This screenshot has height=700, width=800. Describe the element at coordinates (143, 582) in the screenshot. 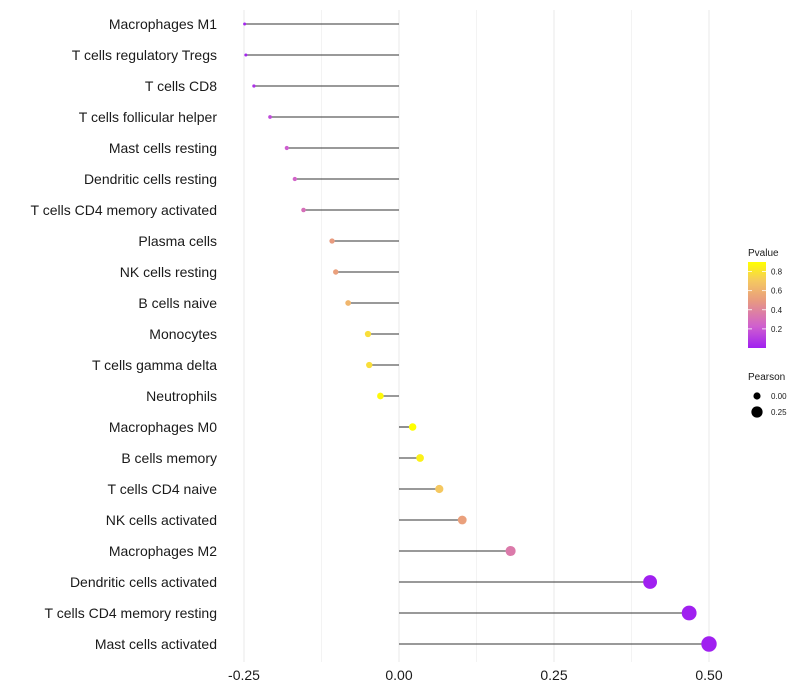

I see `category-label: Dendritic cells activated` at that location.